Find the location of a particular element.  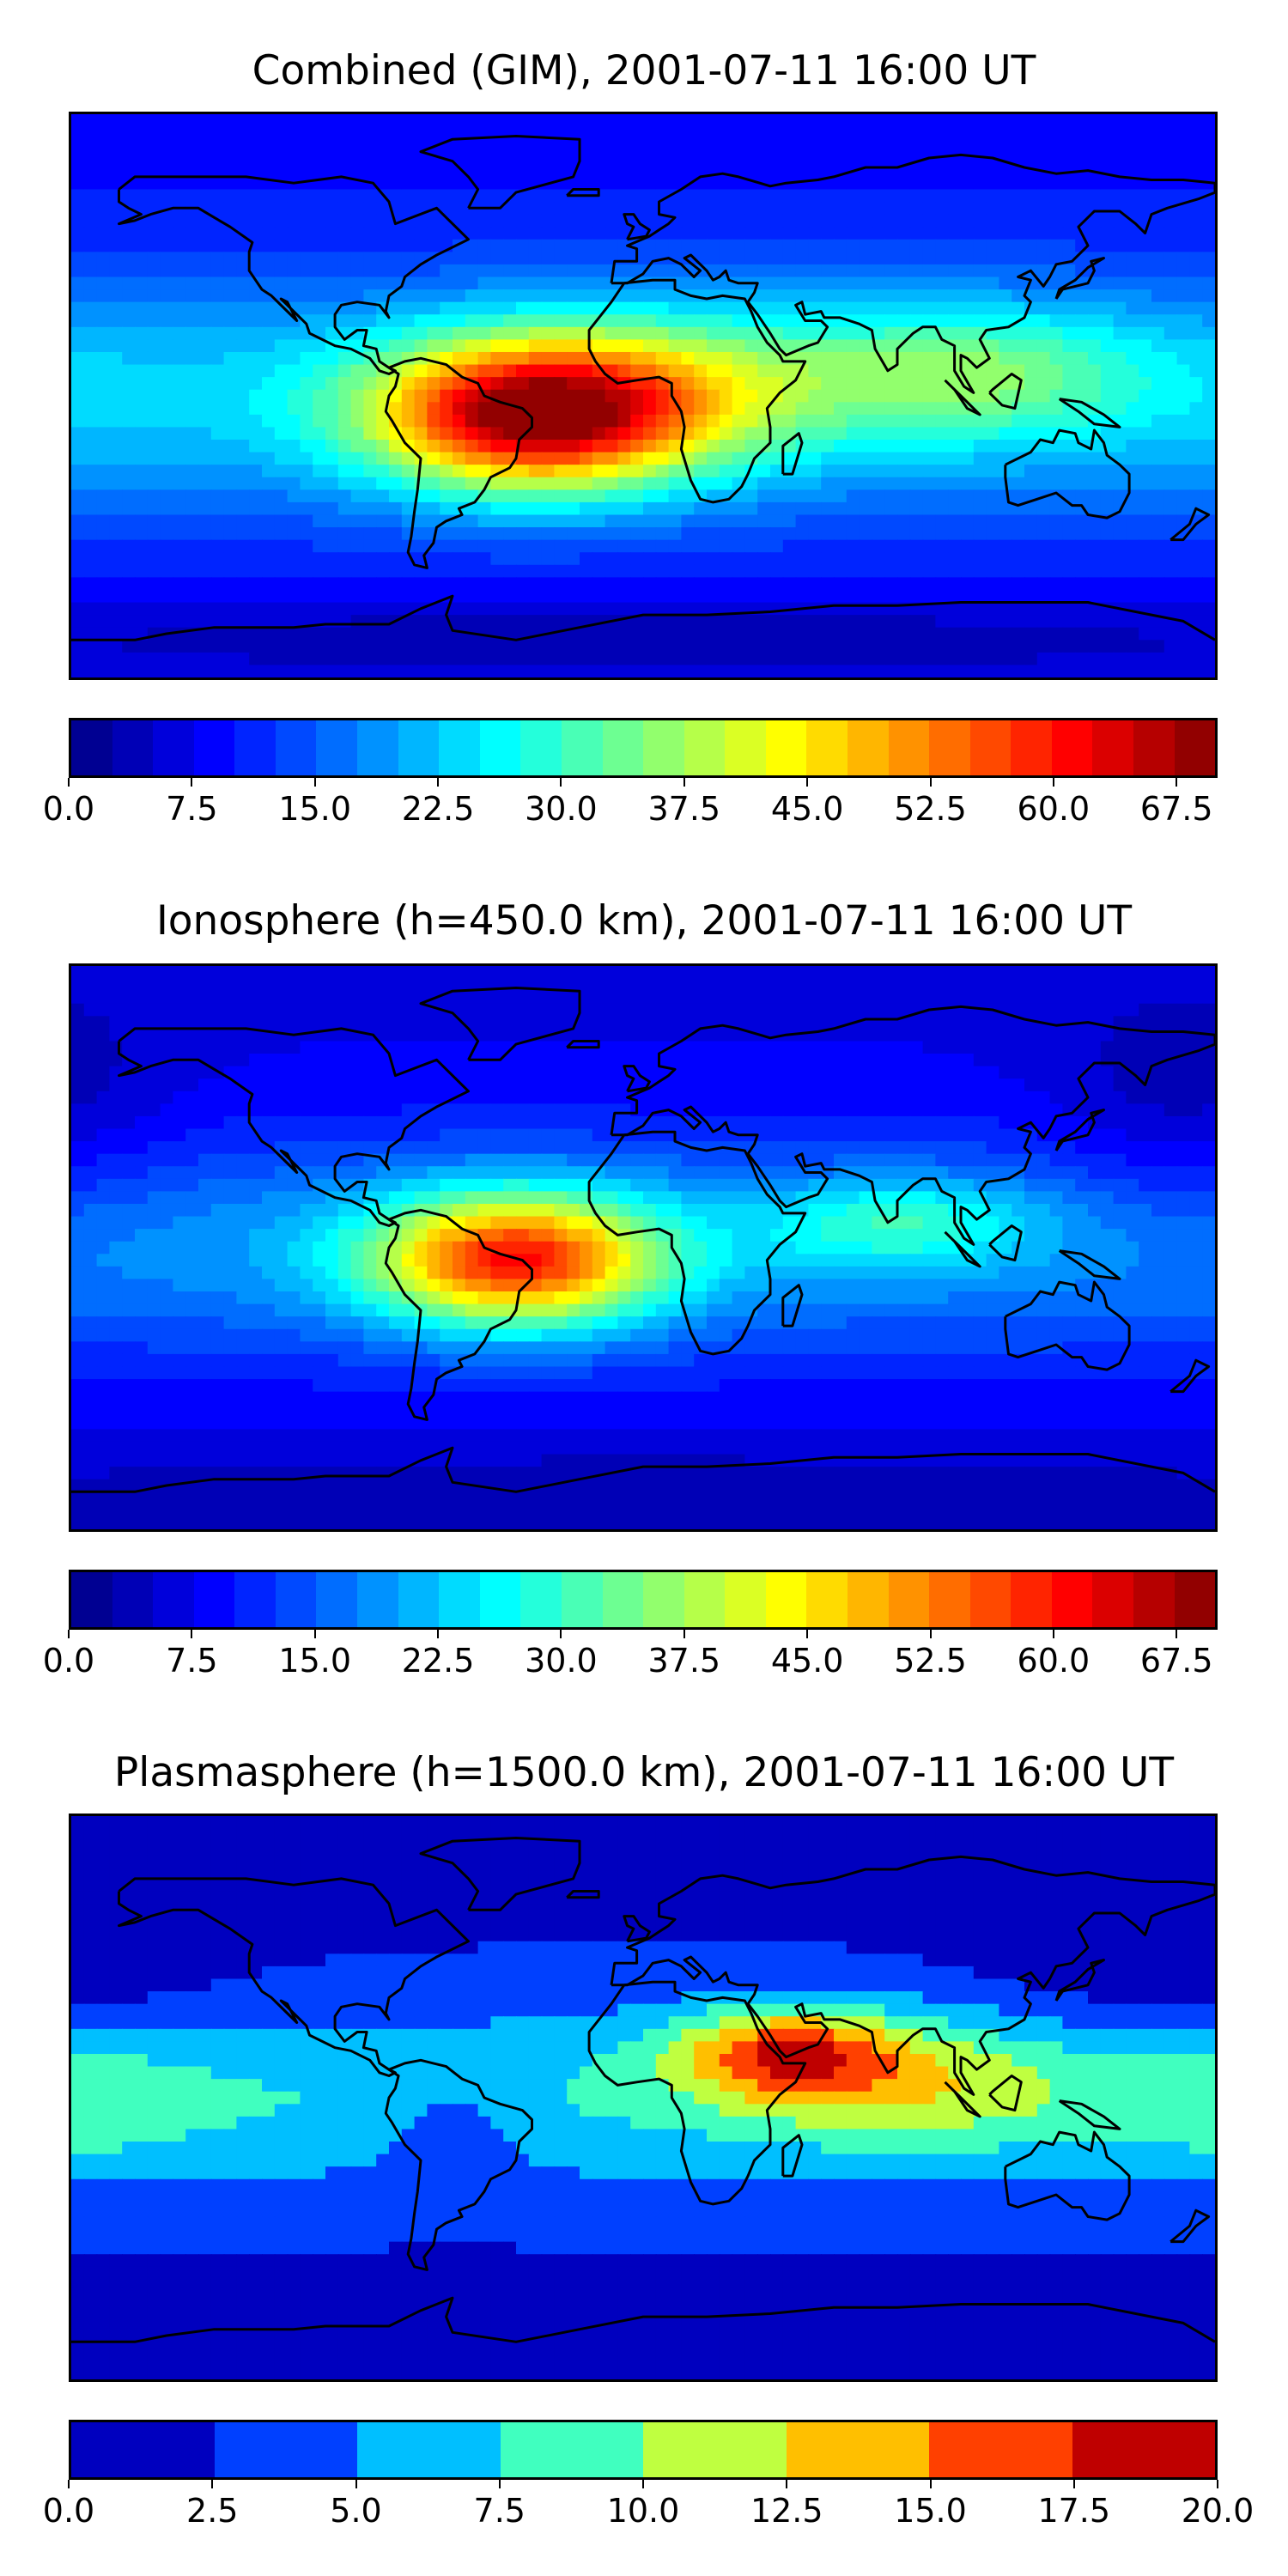

colorbar-ticks-combined: 0.0 7.5 15.0 22.5 30.0 37.5 45.0 52.5 60.0 67.5 is located at coordinates (630, 803).